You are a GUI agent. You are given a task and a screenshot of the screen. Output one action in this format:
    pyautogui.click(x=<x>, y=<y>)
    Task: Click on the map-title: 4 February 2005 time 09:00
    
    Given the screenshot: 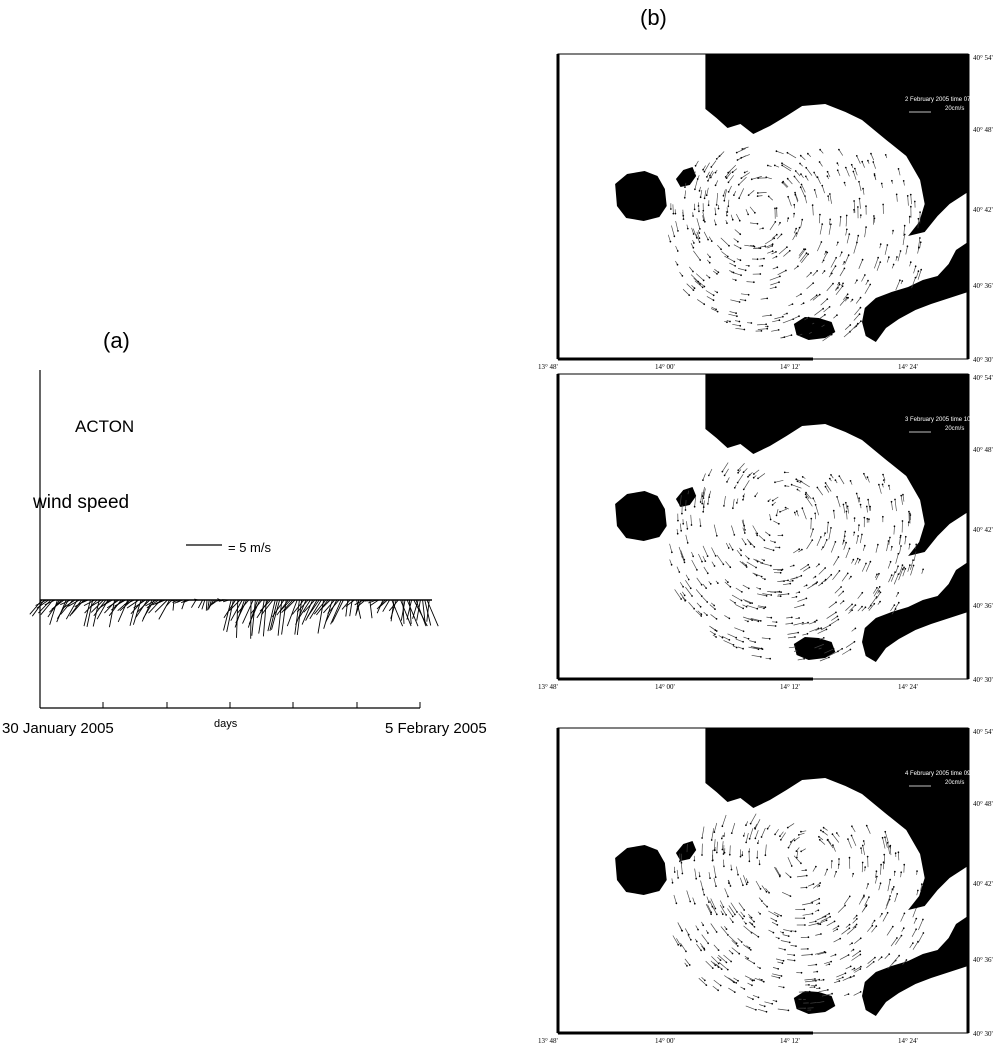 What is the action you would take?
    pyautogui.click(x=942, y=774)
    